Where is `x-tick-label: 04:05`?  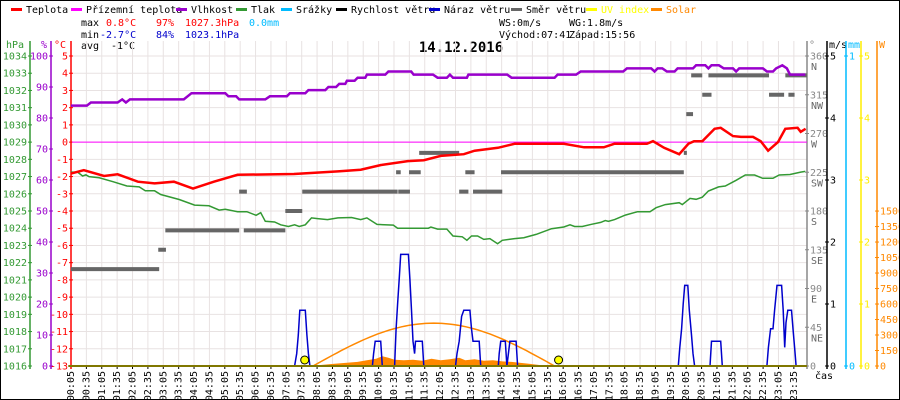
x-tick-label: 04:05 is located at coordinates (194, 385).